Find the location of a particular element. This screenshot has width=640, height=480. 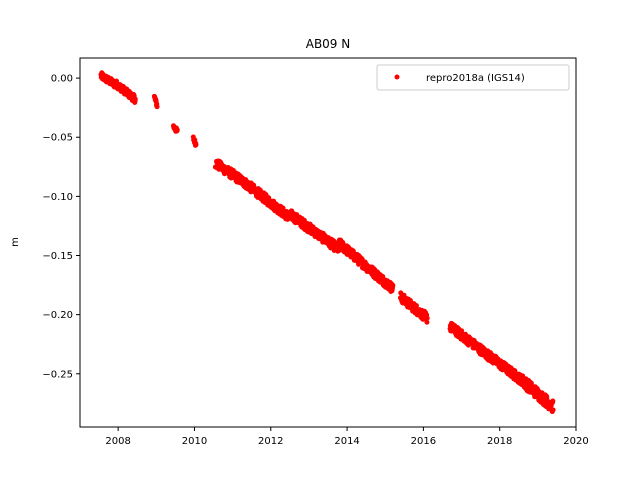

y-tick-label: 0.00 is located at coordinates (62, 79).